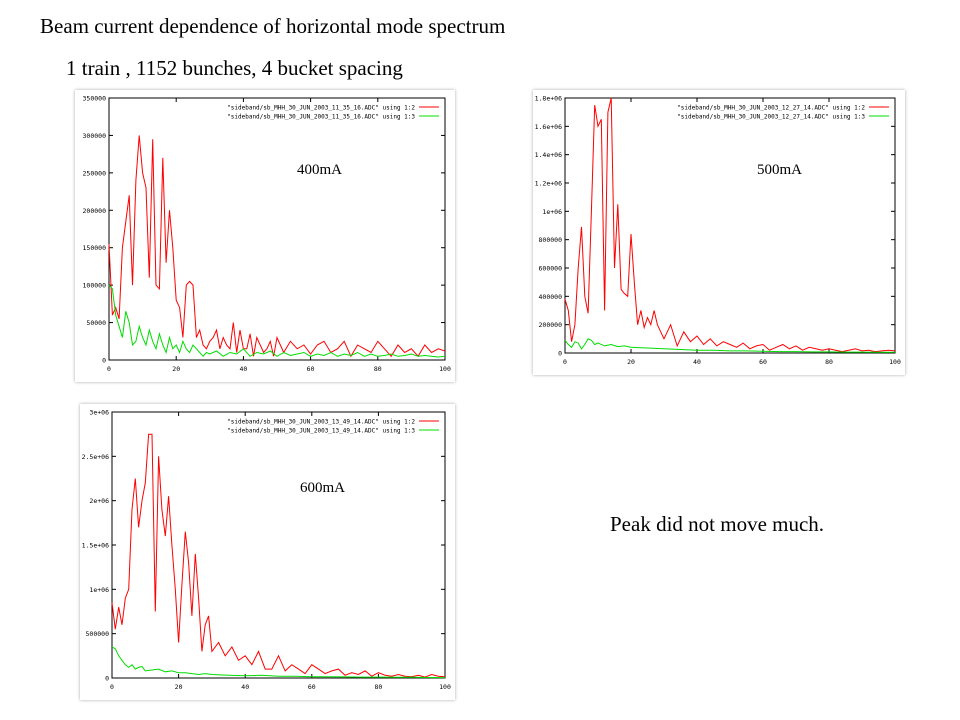  What do you see at coordinates (322, 488) in the screenshot?
I see `beam-current-label-600ma: 600mA` at bounding box center [322, 488].